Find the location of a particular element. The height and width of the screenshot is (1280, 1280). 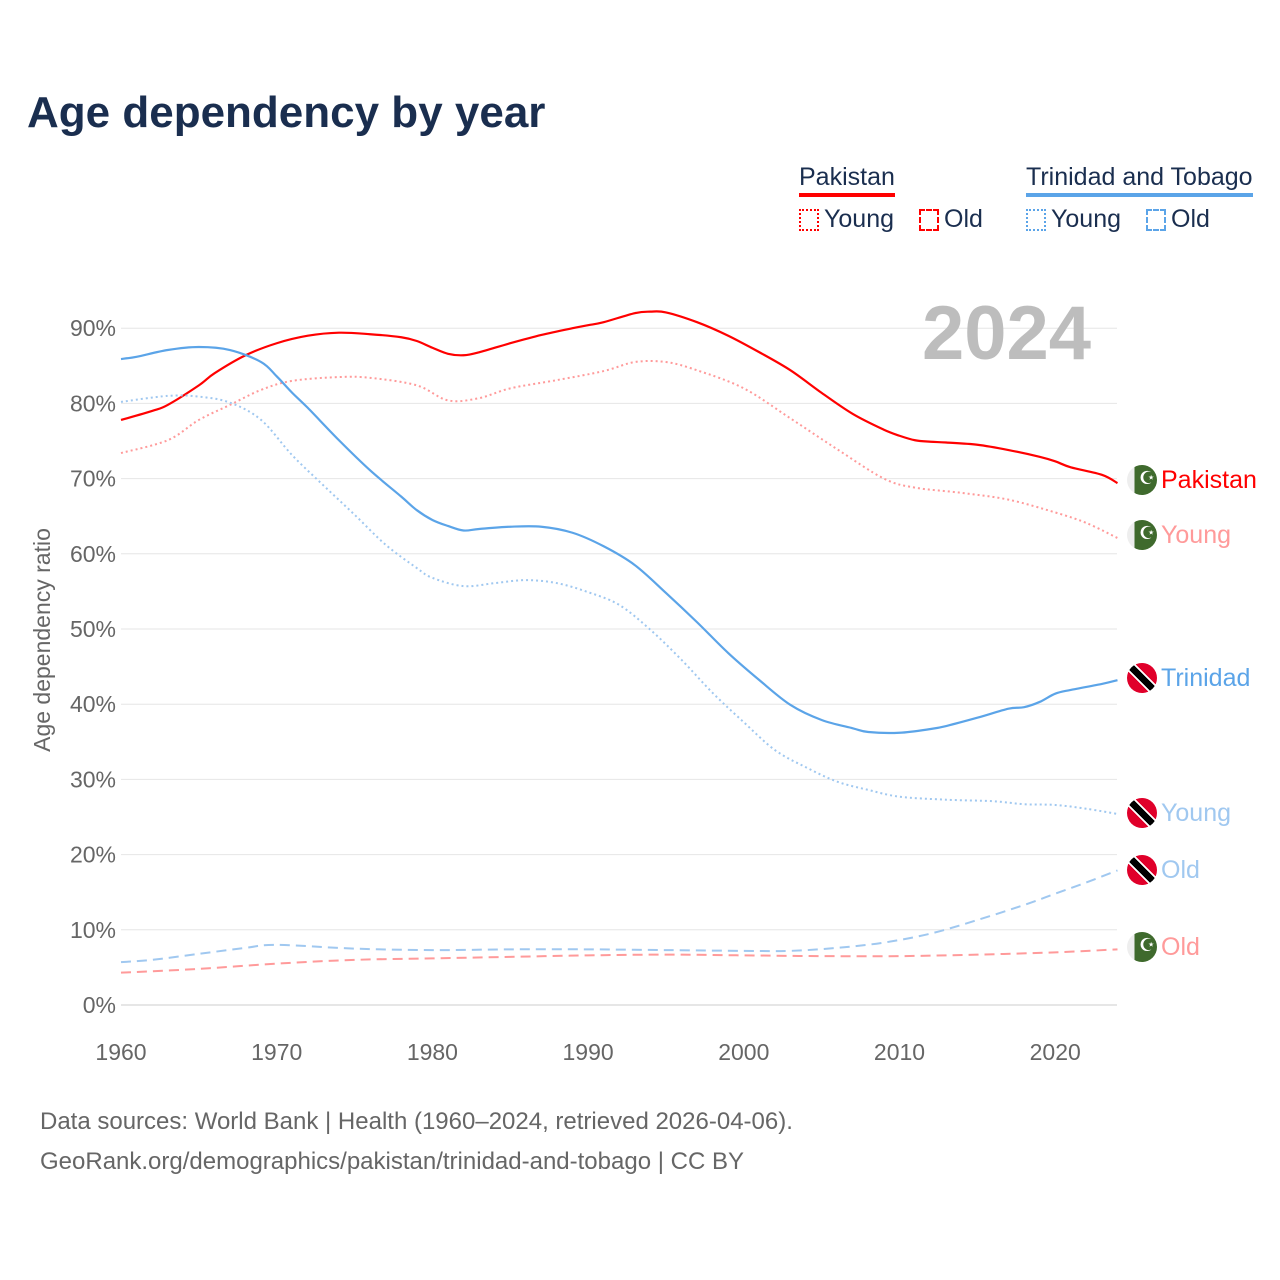

y-tick-label: 60% is located at coordinates (93, 554).